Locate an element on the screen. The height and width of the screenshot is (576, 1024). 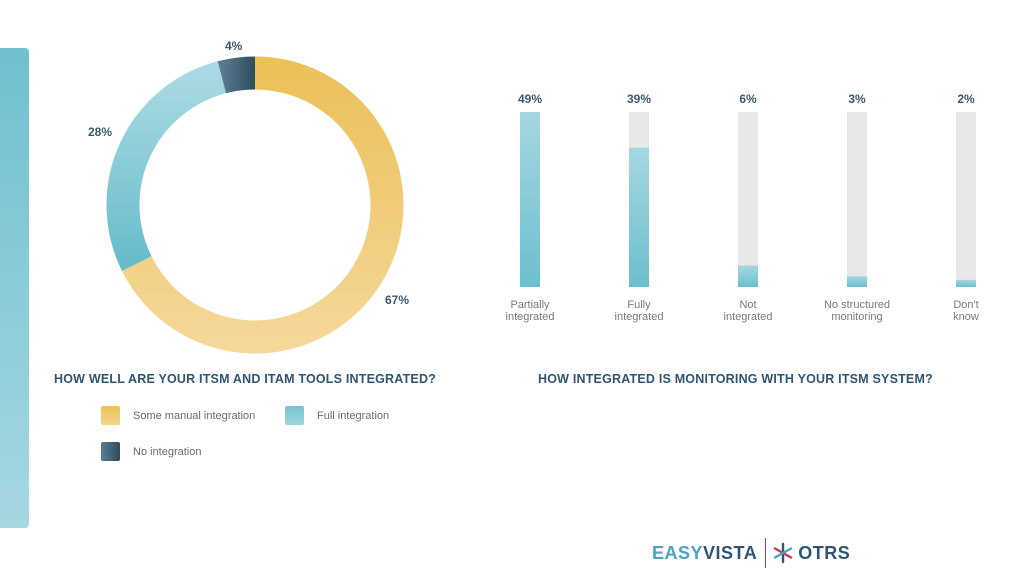
legend-item-full: Full integration is located at coordinates (337, 415).